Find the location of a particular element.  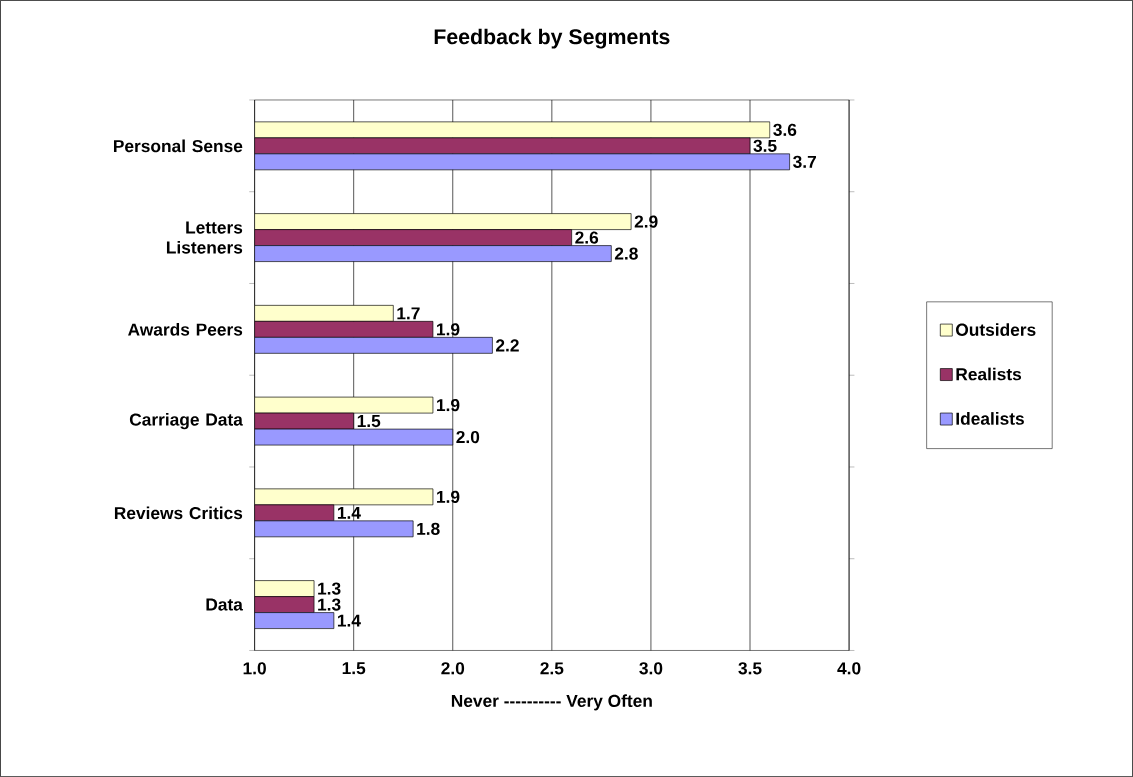

y-tick-label: Reviews Critics is located at coordinates (178, 513).